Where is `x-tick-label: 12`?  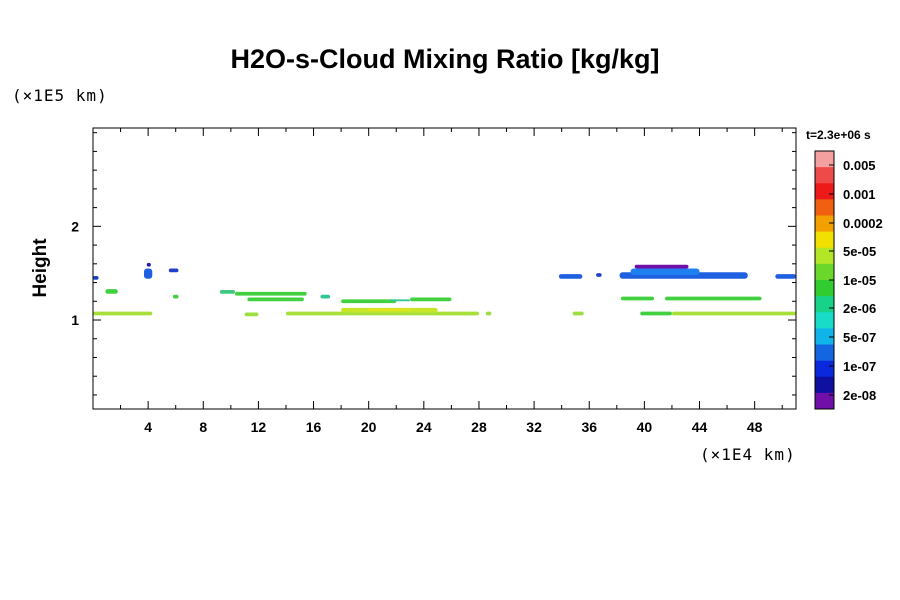
x-tick-label: 12 is located at coordinates (259, 427).